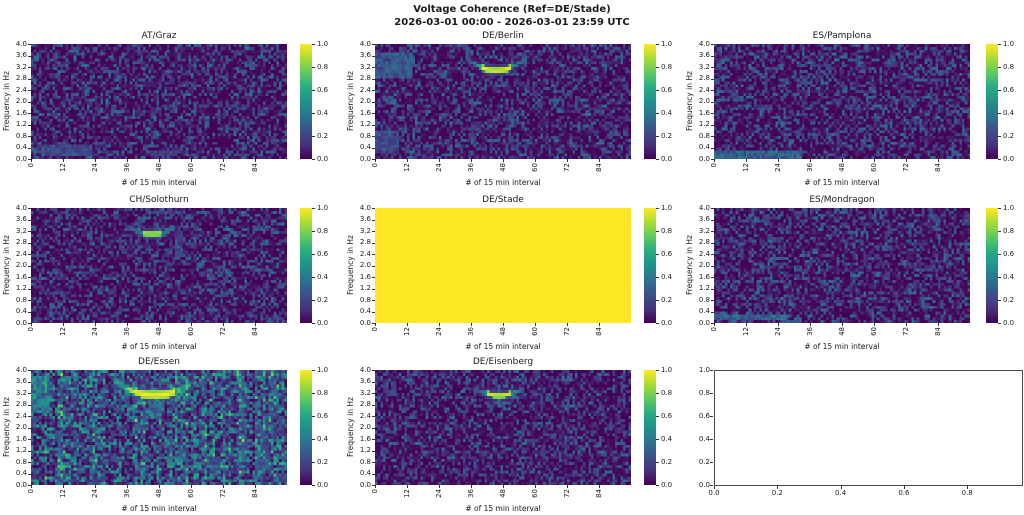  Describe the element at coordinates (503, 101) in the screenshot. I see `heatmap-canvas` at that location.